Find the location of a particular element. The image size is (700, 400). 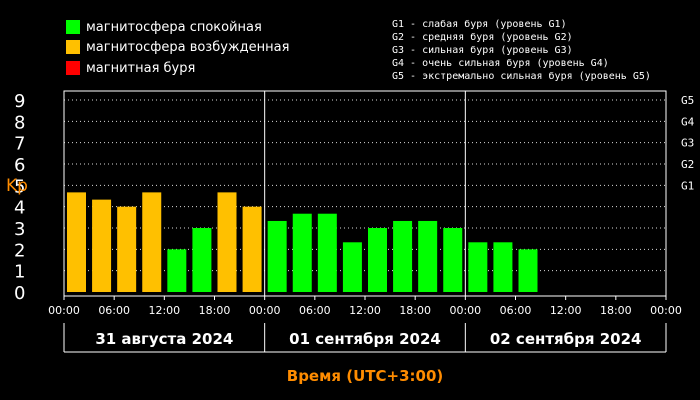

y-tick-label: 1 is located at coordinates (19, 272).